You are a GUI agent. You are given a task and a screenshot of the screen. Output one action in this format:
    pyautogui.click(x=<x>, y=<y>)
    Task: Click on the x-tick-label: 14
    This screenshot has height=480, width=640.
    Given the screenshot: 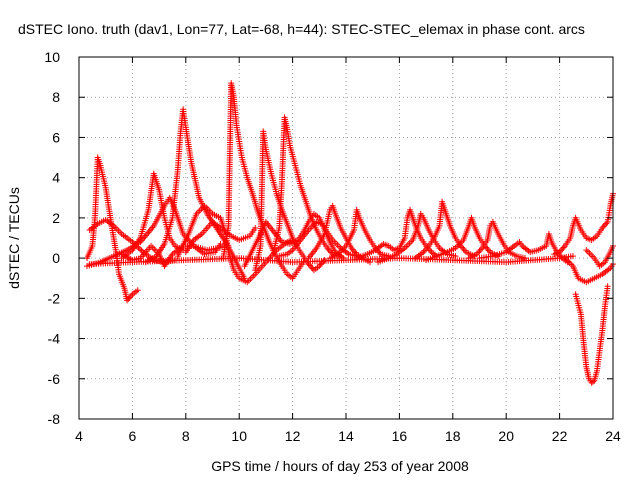 What is the action you would take?
    pyautogui.click(x=346, y=436)
    